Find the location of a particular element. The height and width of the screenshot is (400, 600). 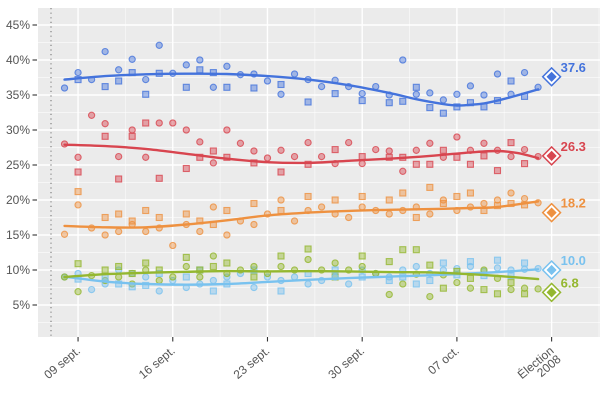

x-axis-label: 23 sept. is located at coordinates (252, 363).